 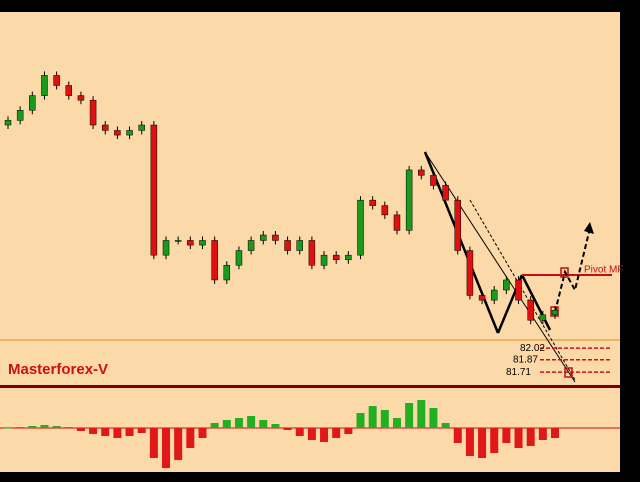 What do you see at coordinates (564, 272) in the screenshot?
I see `marker` at bounding box center [564, 272].